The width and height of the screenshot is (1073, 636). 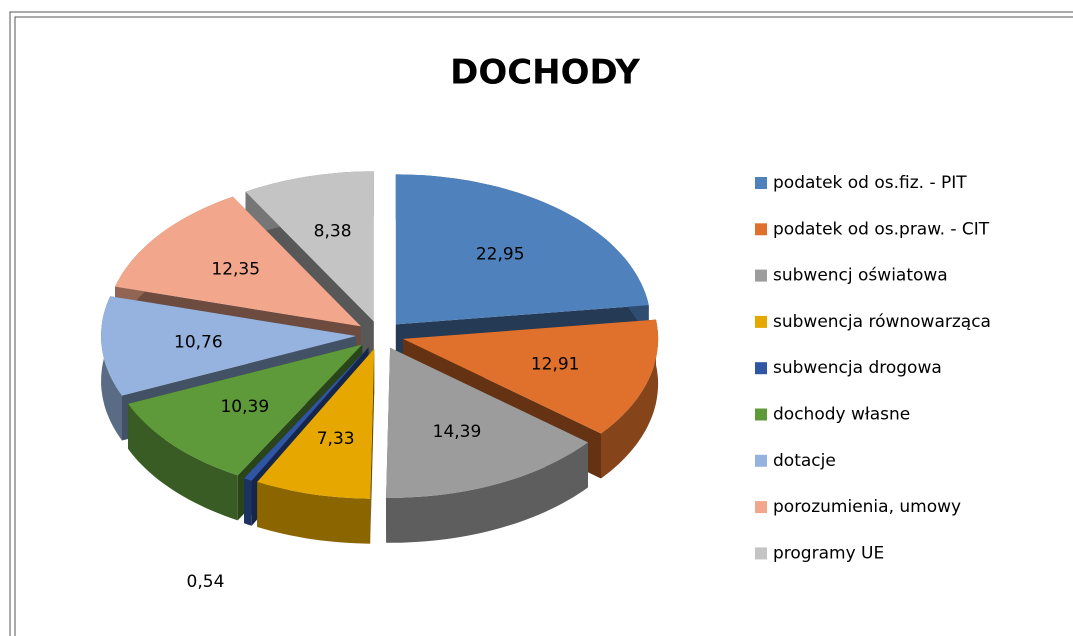 I want to click on legend-label: podatek od os.fiz. - PIT, so click(x=870, y=183).